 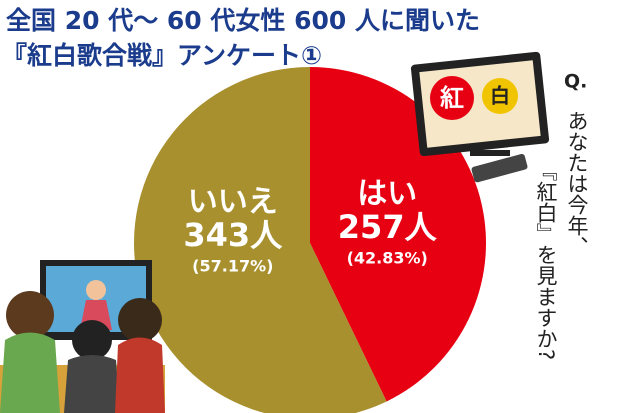 What do you see at coordinates (452, 98) in the screenshot?
I see `tv-text: 紅` at bounding box center [452, 98].